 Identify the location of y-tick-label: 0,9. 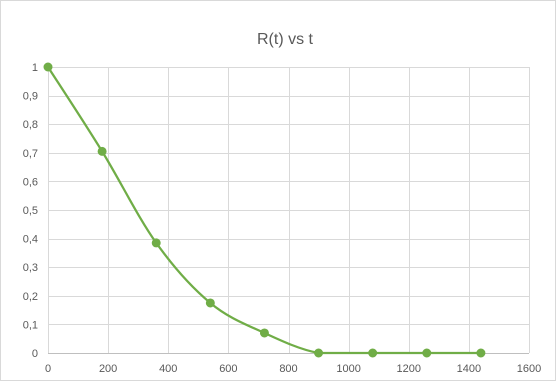
(30, 97).